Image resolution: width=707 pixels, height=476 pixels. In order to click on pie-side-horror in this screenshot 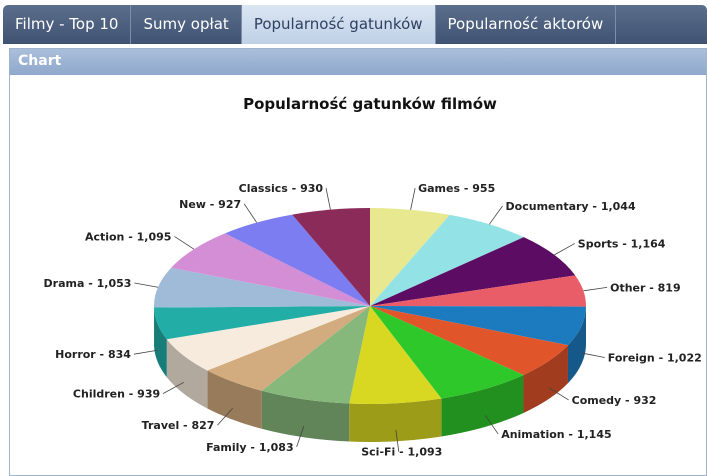, I will do `click(160, 342)`.